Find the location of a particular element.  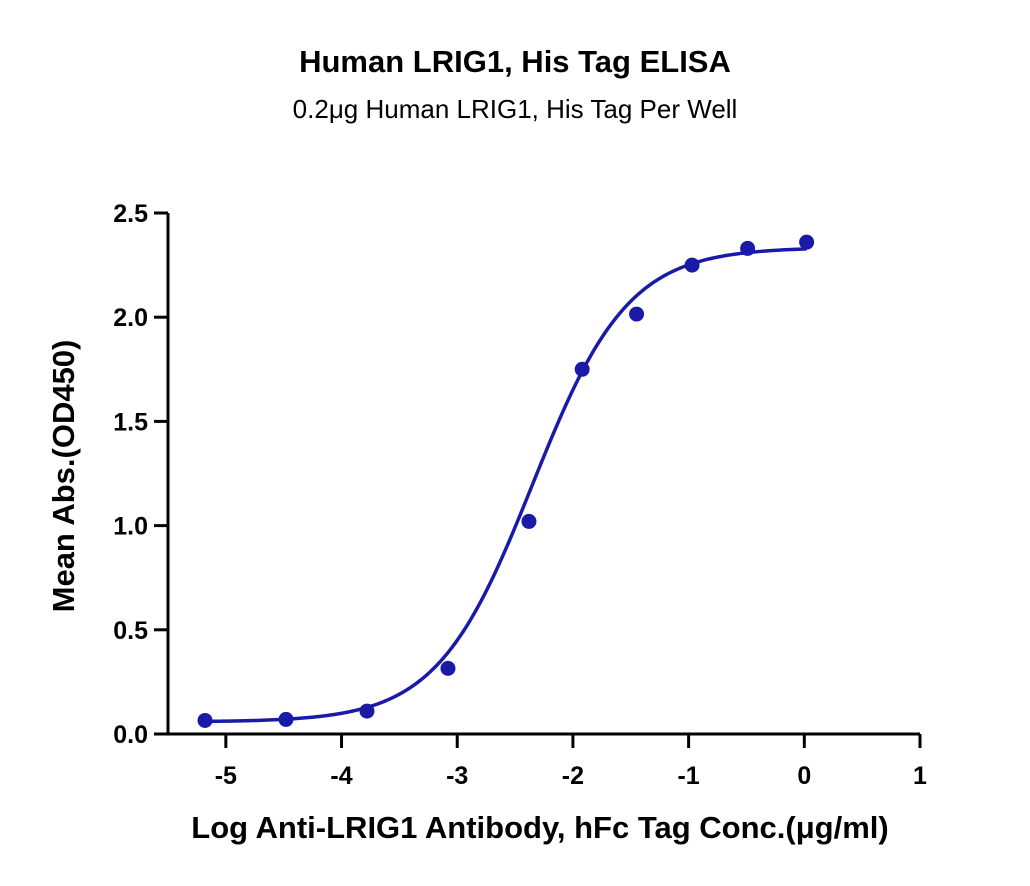

x-tick-label: -5 is located at coordinates (226, 776).